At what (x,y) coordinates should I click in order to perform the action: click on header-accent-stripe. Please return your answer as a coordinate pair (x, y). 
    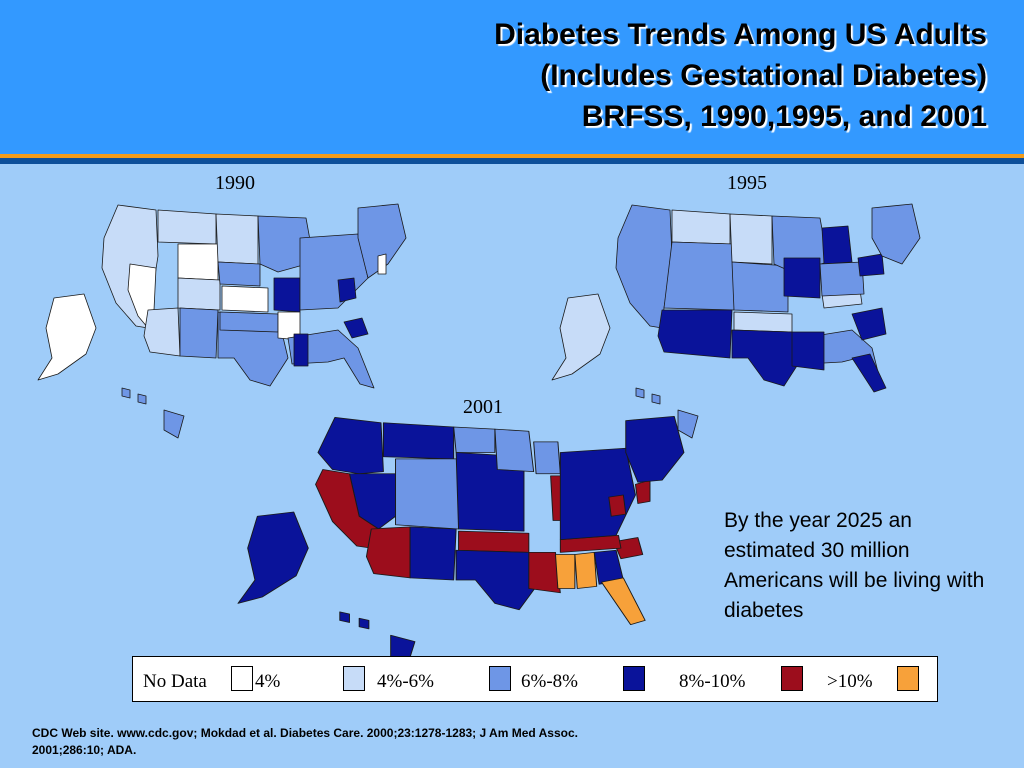
    Looking at the image, I should click on (512, 156).